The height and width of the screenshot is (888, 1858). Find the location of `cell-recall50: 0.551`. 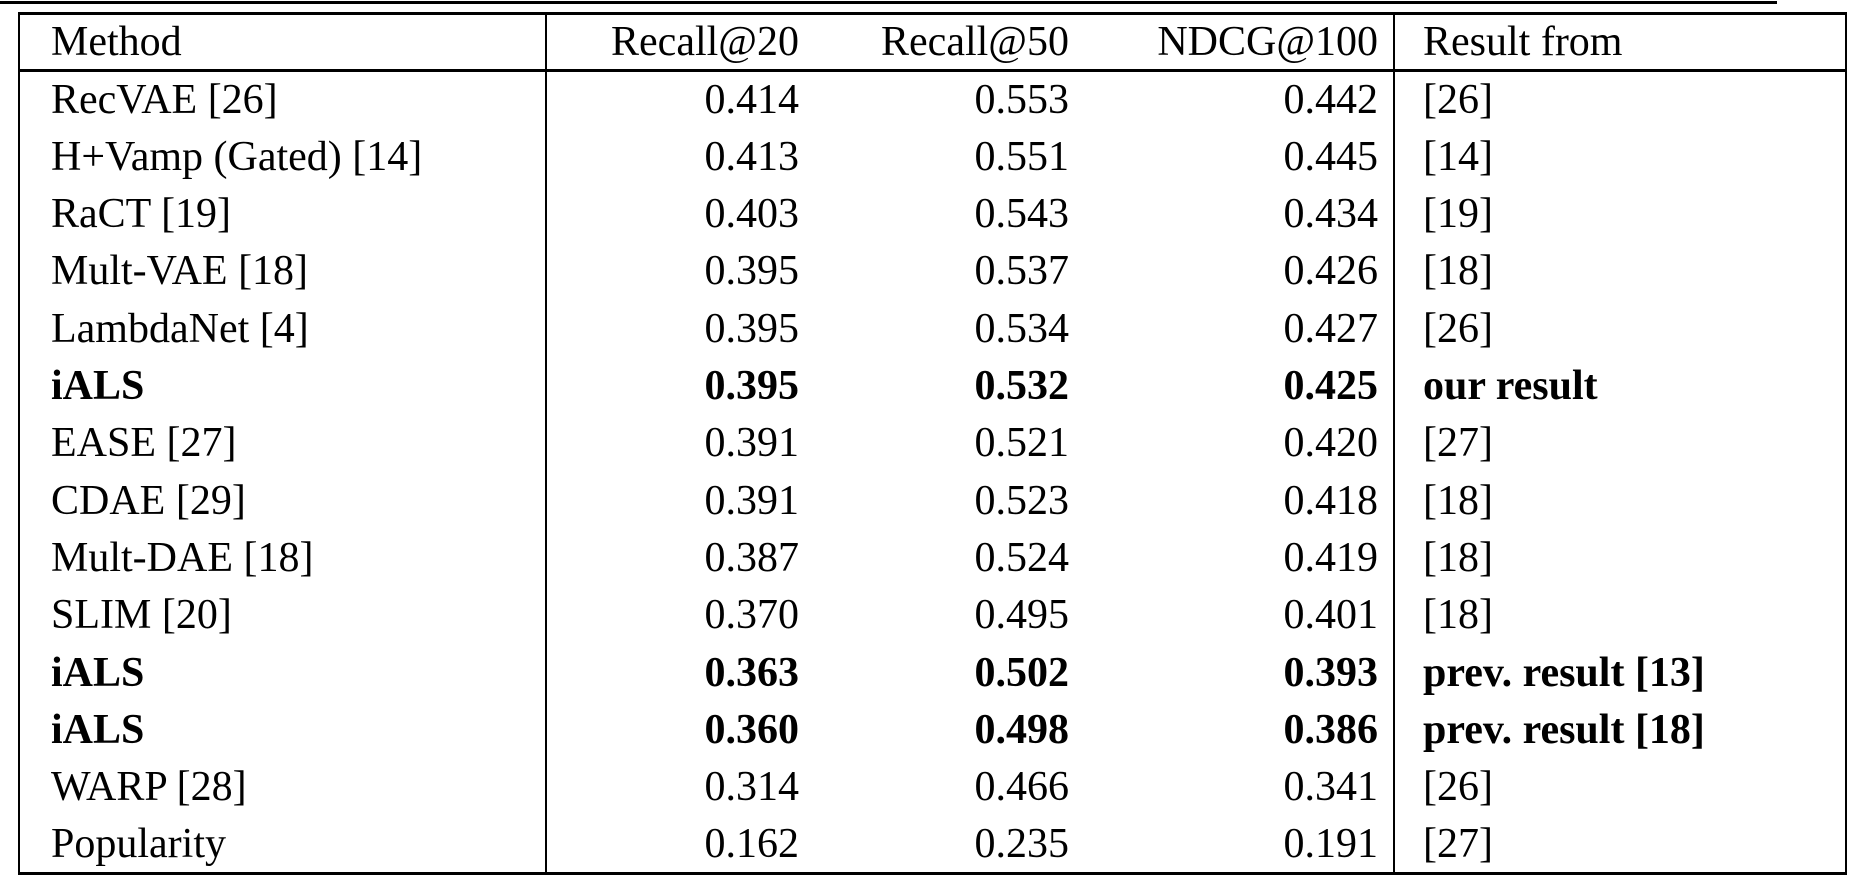

cell-recall50: 0.551 is located at coordinates (1022, 156).